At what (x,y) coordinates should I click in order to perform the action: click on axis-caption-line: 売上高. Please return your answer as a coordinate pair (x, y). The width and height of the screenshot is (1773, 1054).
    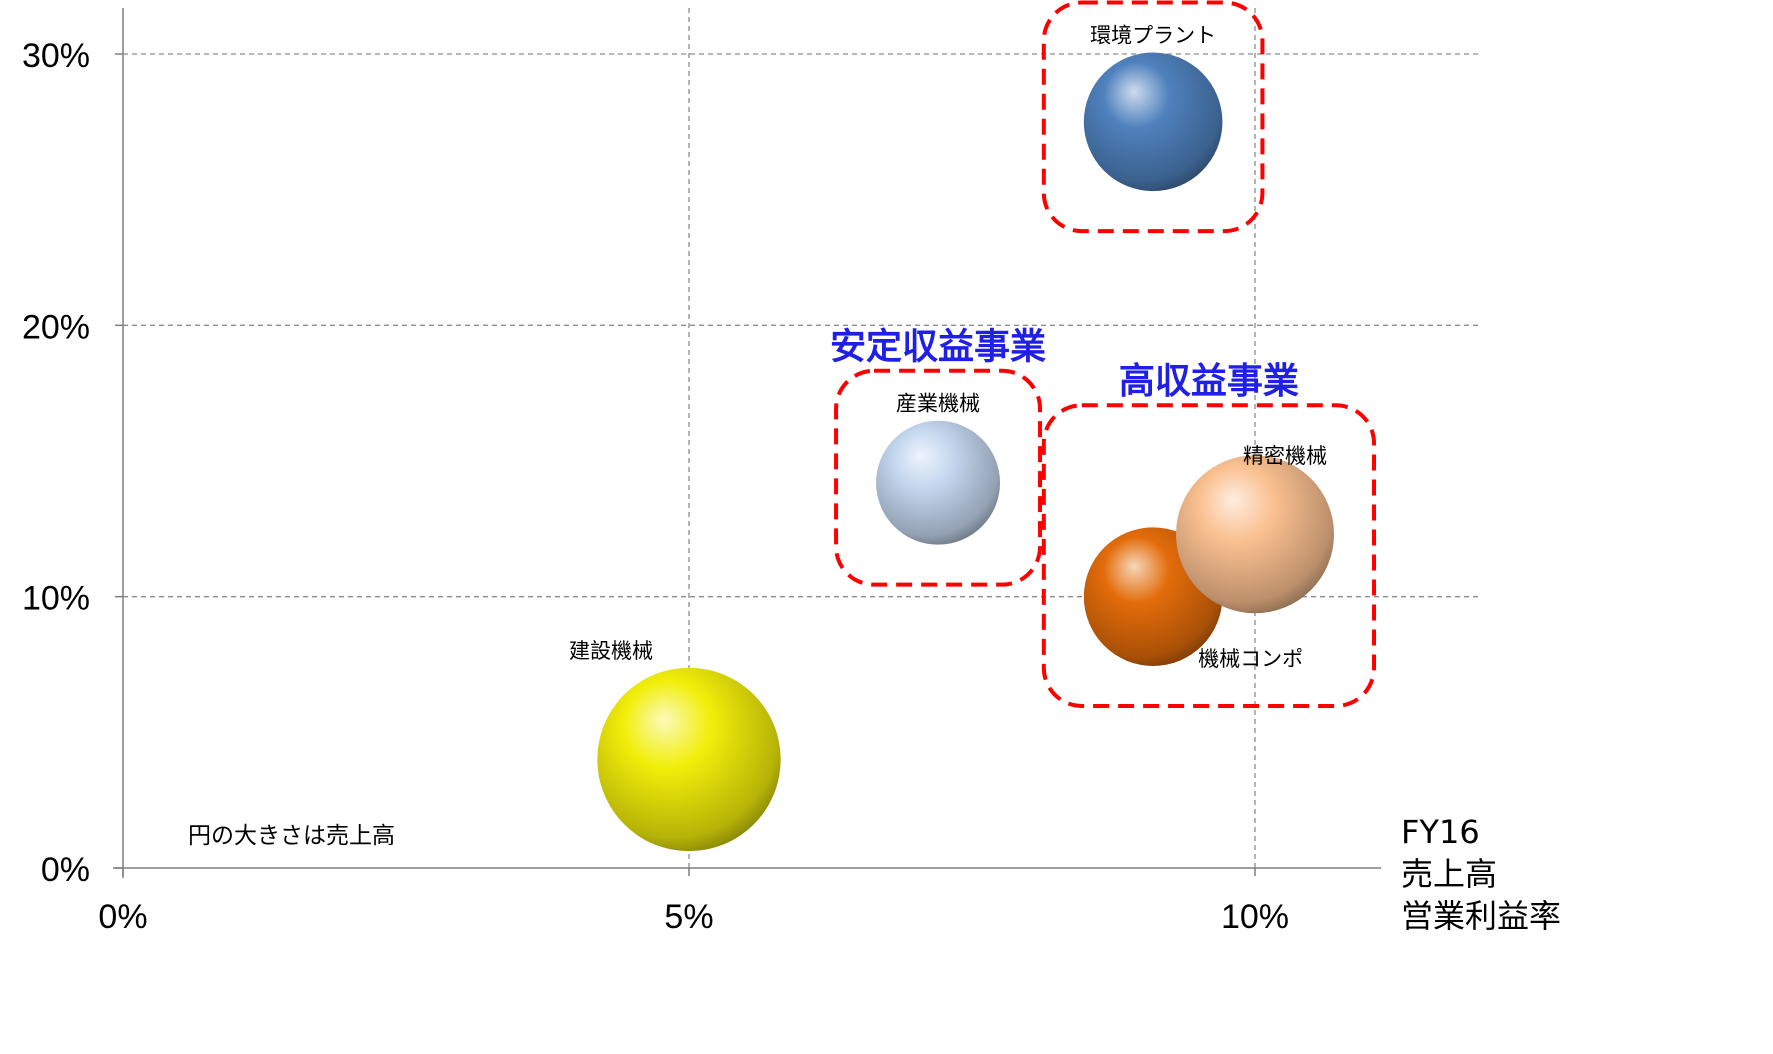
    Looking at the image, I should click on (1449, 874).